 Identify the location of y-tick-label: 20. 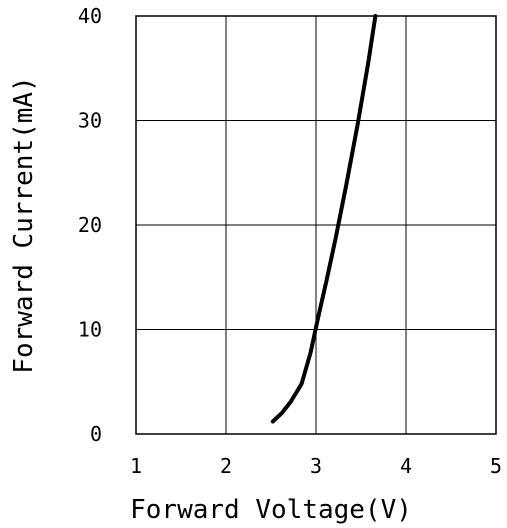
(90, 225).